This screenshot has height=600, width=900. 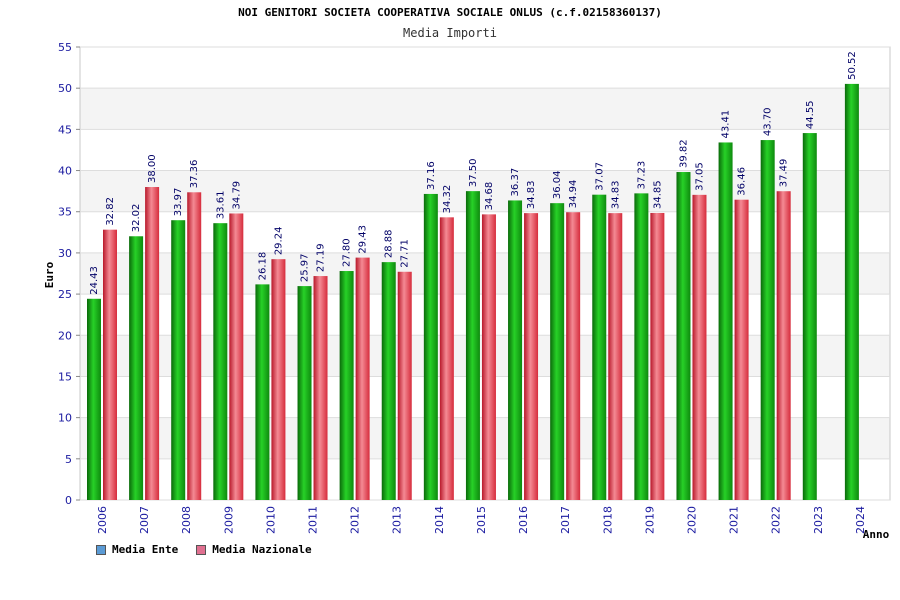 What do you see at coordinates (768, 121) in the screenshot?
I see `data-label-media-ente: 43.70` at bounding box center [768, 121].